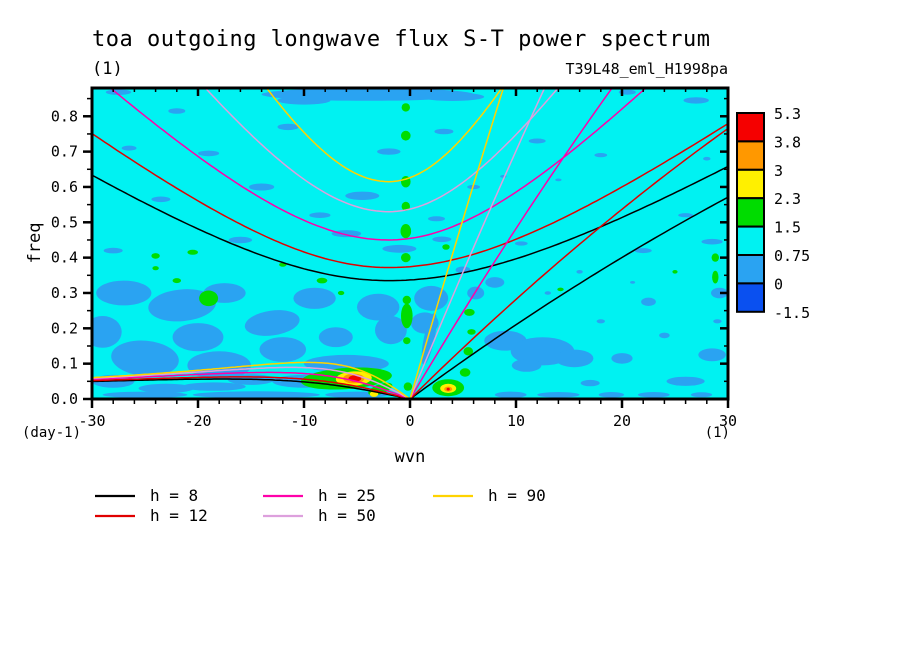  I want to click on spectral-hotspot-layer, so click(448, 389).